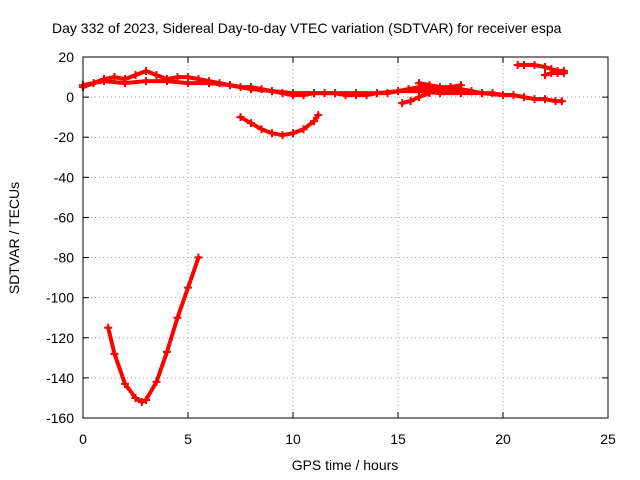  Describe the element at coordinates (503, 439) in the screenshot. I see `x-tick-label: 20` at that location.